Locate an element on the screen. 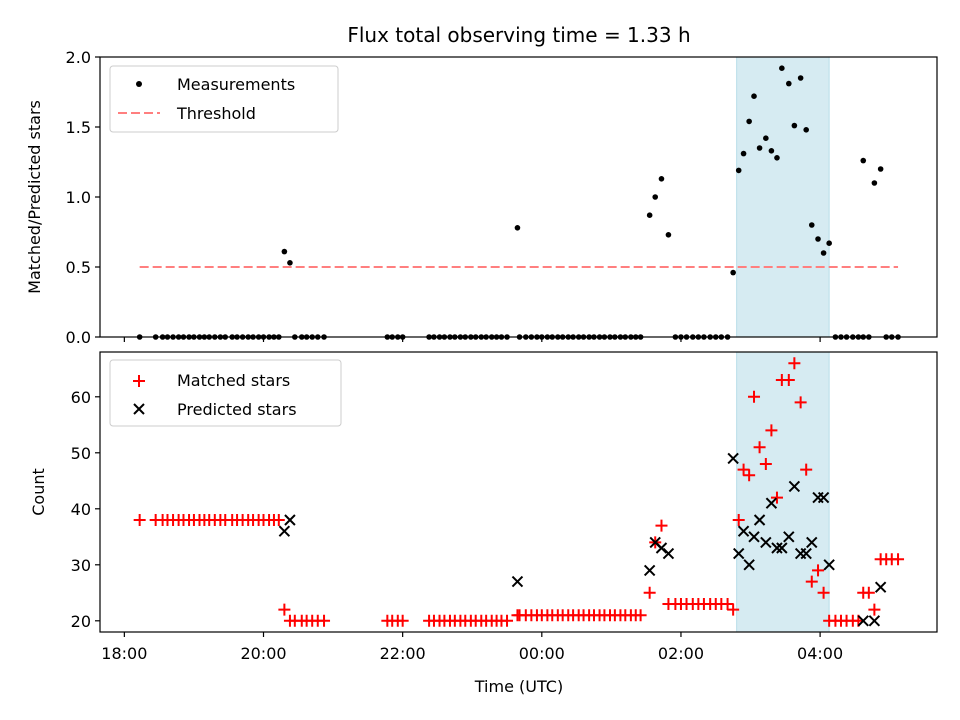  x-tick-label: 04:00 is located at coordinates (820, 653).